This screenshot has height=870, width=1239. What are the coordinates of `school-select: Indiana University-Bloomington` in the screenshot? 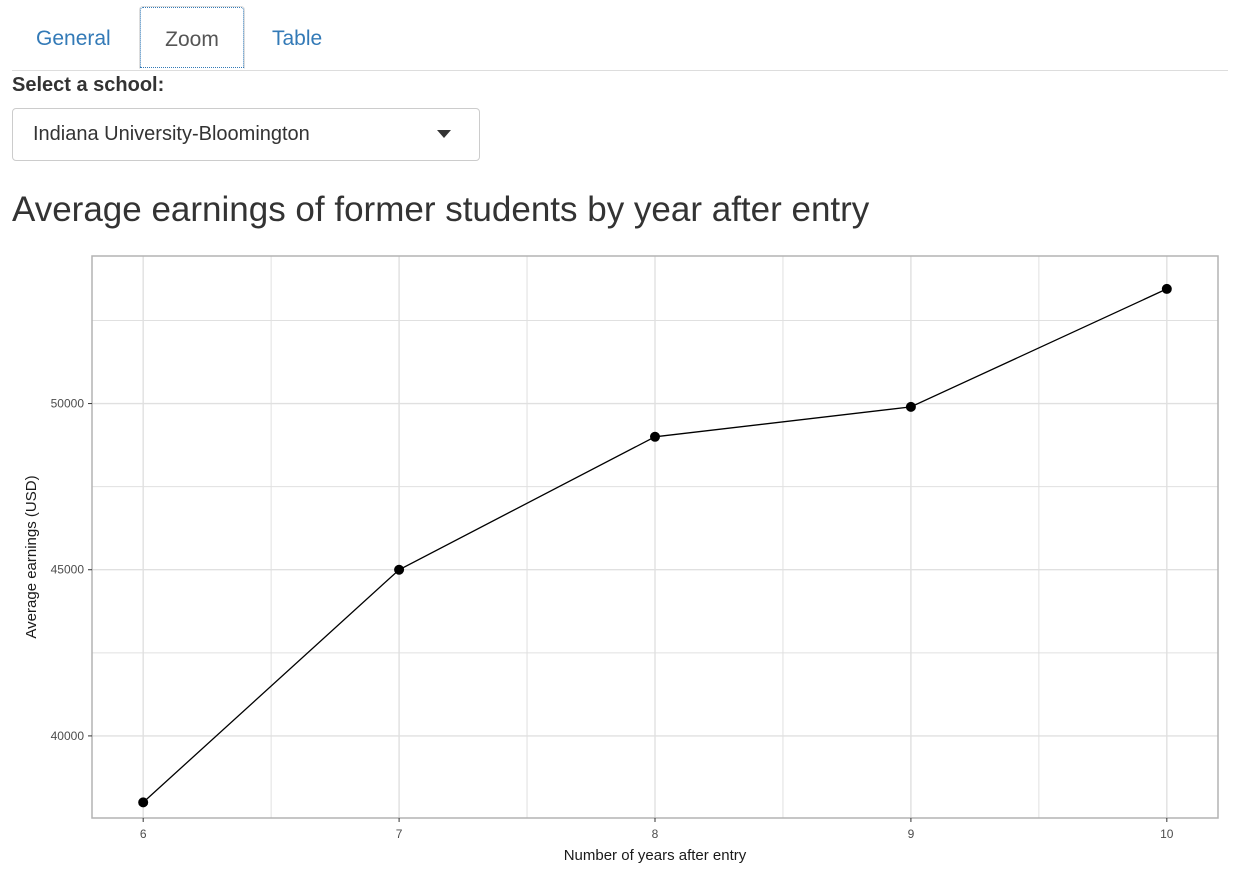 It's located at (246, 134).